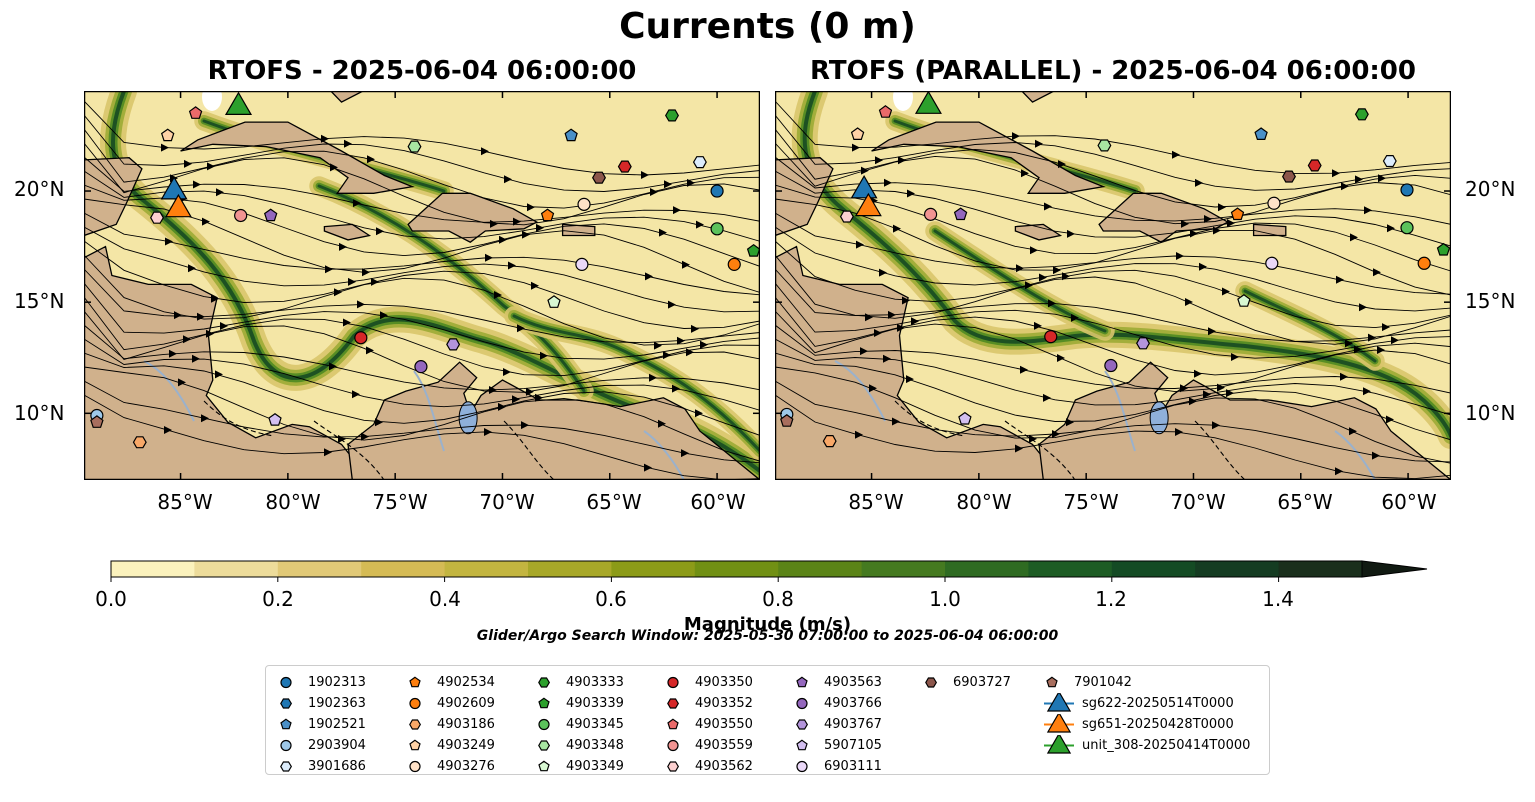 Image resolution: width=1535 pixels, height=802 pixels. Describe the element at coordinates (113, 197) in the screenshot. I see `land-yucatan` at that location.